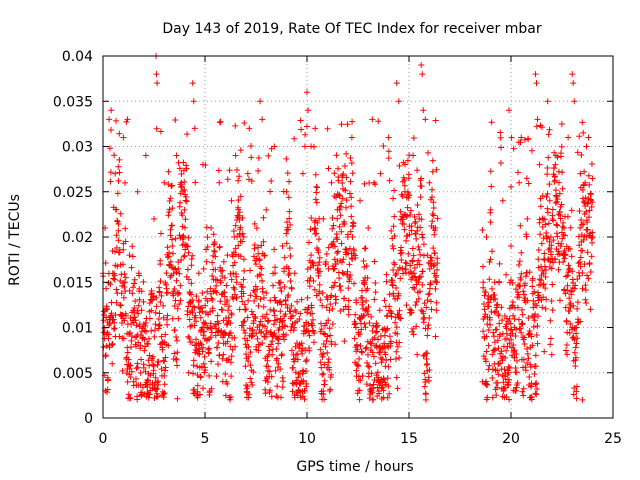 This screenshot has height=480, width=640. Describe the element at coordinates (77, 238) in the screenshot. I see `y-tick-label: 0.02` at that location.